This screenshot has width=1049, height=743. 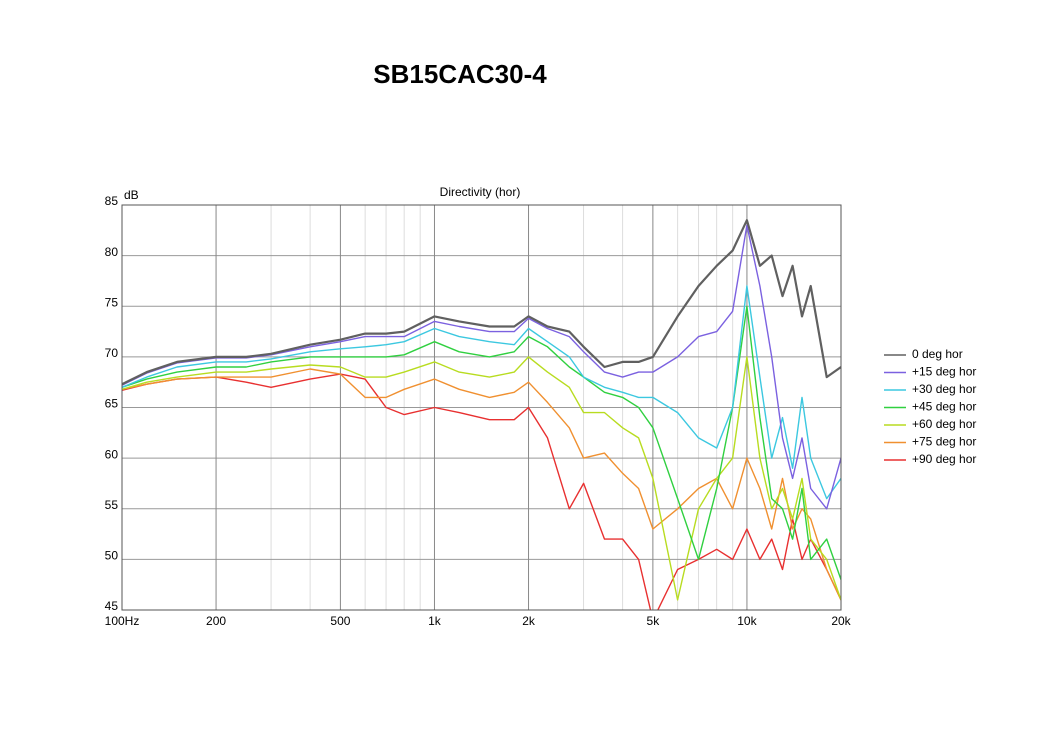 What do you see at coordinates (112, 353) in the screenshot?
I see `y-tick-label: 70` at bounding box center [112, 353].